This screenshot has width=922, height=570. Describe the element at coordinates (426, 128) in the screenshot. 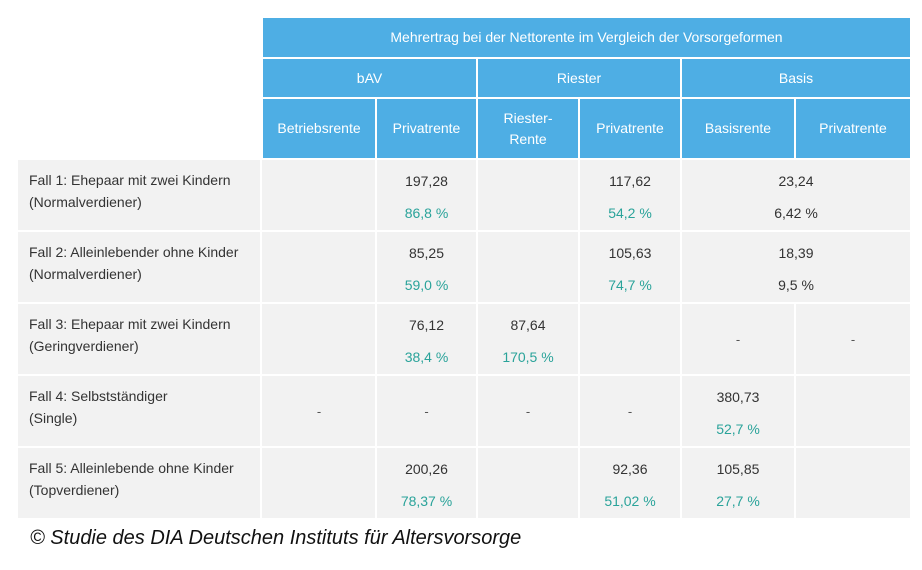

I see `column-header-bav-privatrente: Privatrente` at that location.